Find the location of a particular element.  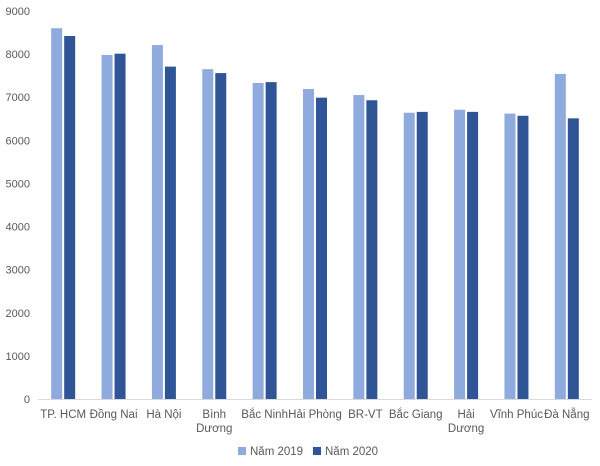

x-category-label: Bắc Ninh is located at coordinates (264, 414).